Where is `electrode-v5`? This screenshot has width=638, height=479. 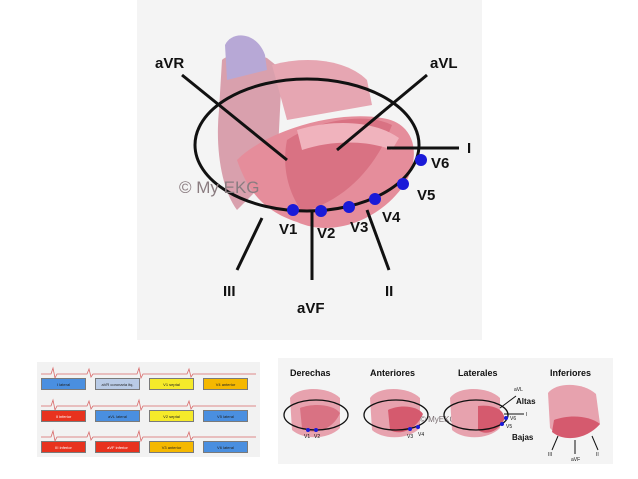
electrode-v5 is located at coordinates (403, 184).